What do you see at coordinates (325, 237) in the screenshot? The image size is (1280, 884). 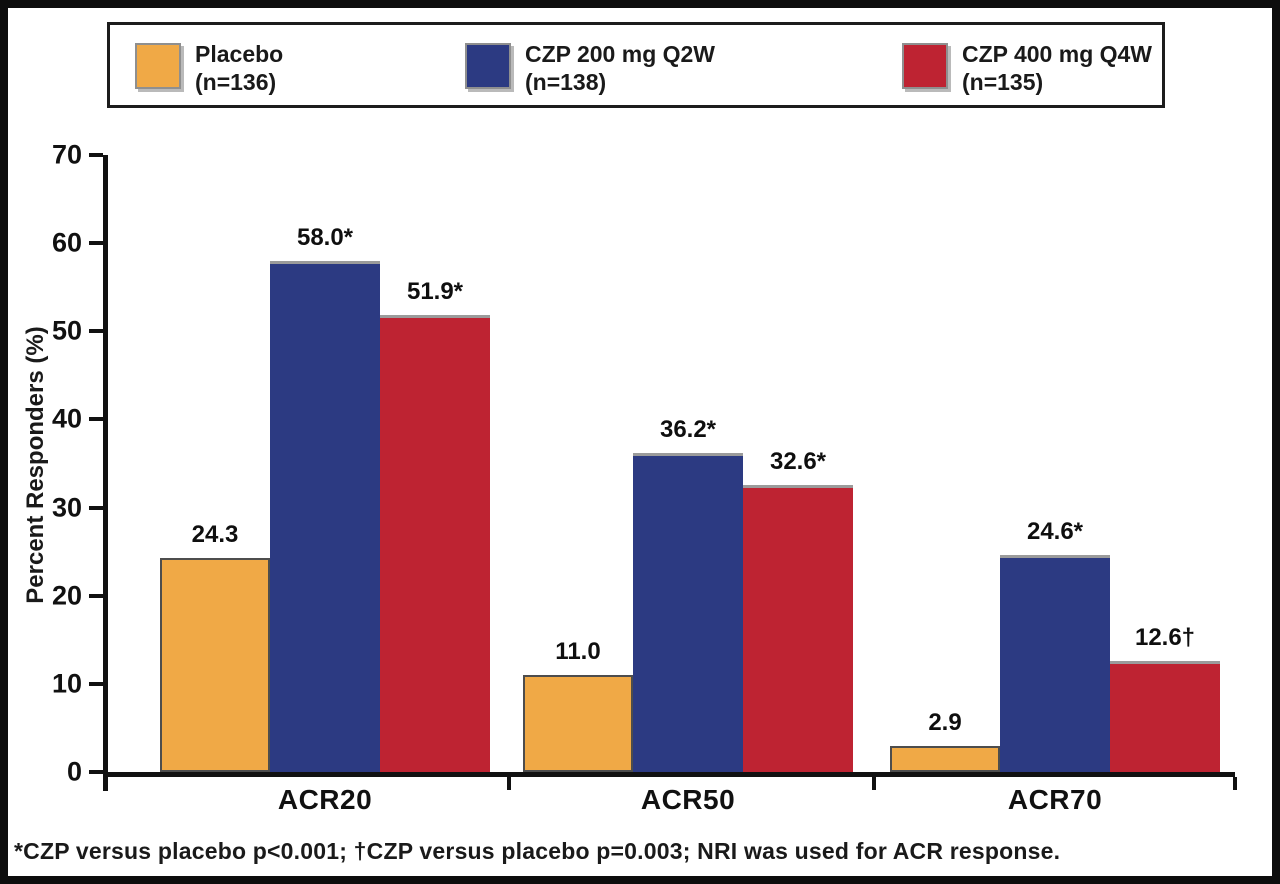 I see `bar-value-label: 58.0*` at bounding box center [325, 237].